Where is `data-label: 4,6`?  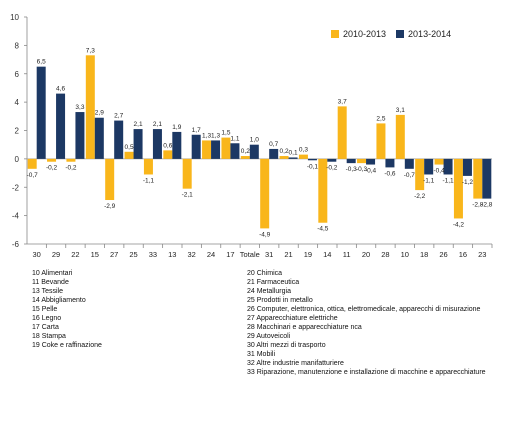 data-label: 4,6 is located at coordinates (60, 89).